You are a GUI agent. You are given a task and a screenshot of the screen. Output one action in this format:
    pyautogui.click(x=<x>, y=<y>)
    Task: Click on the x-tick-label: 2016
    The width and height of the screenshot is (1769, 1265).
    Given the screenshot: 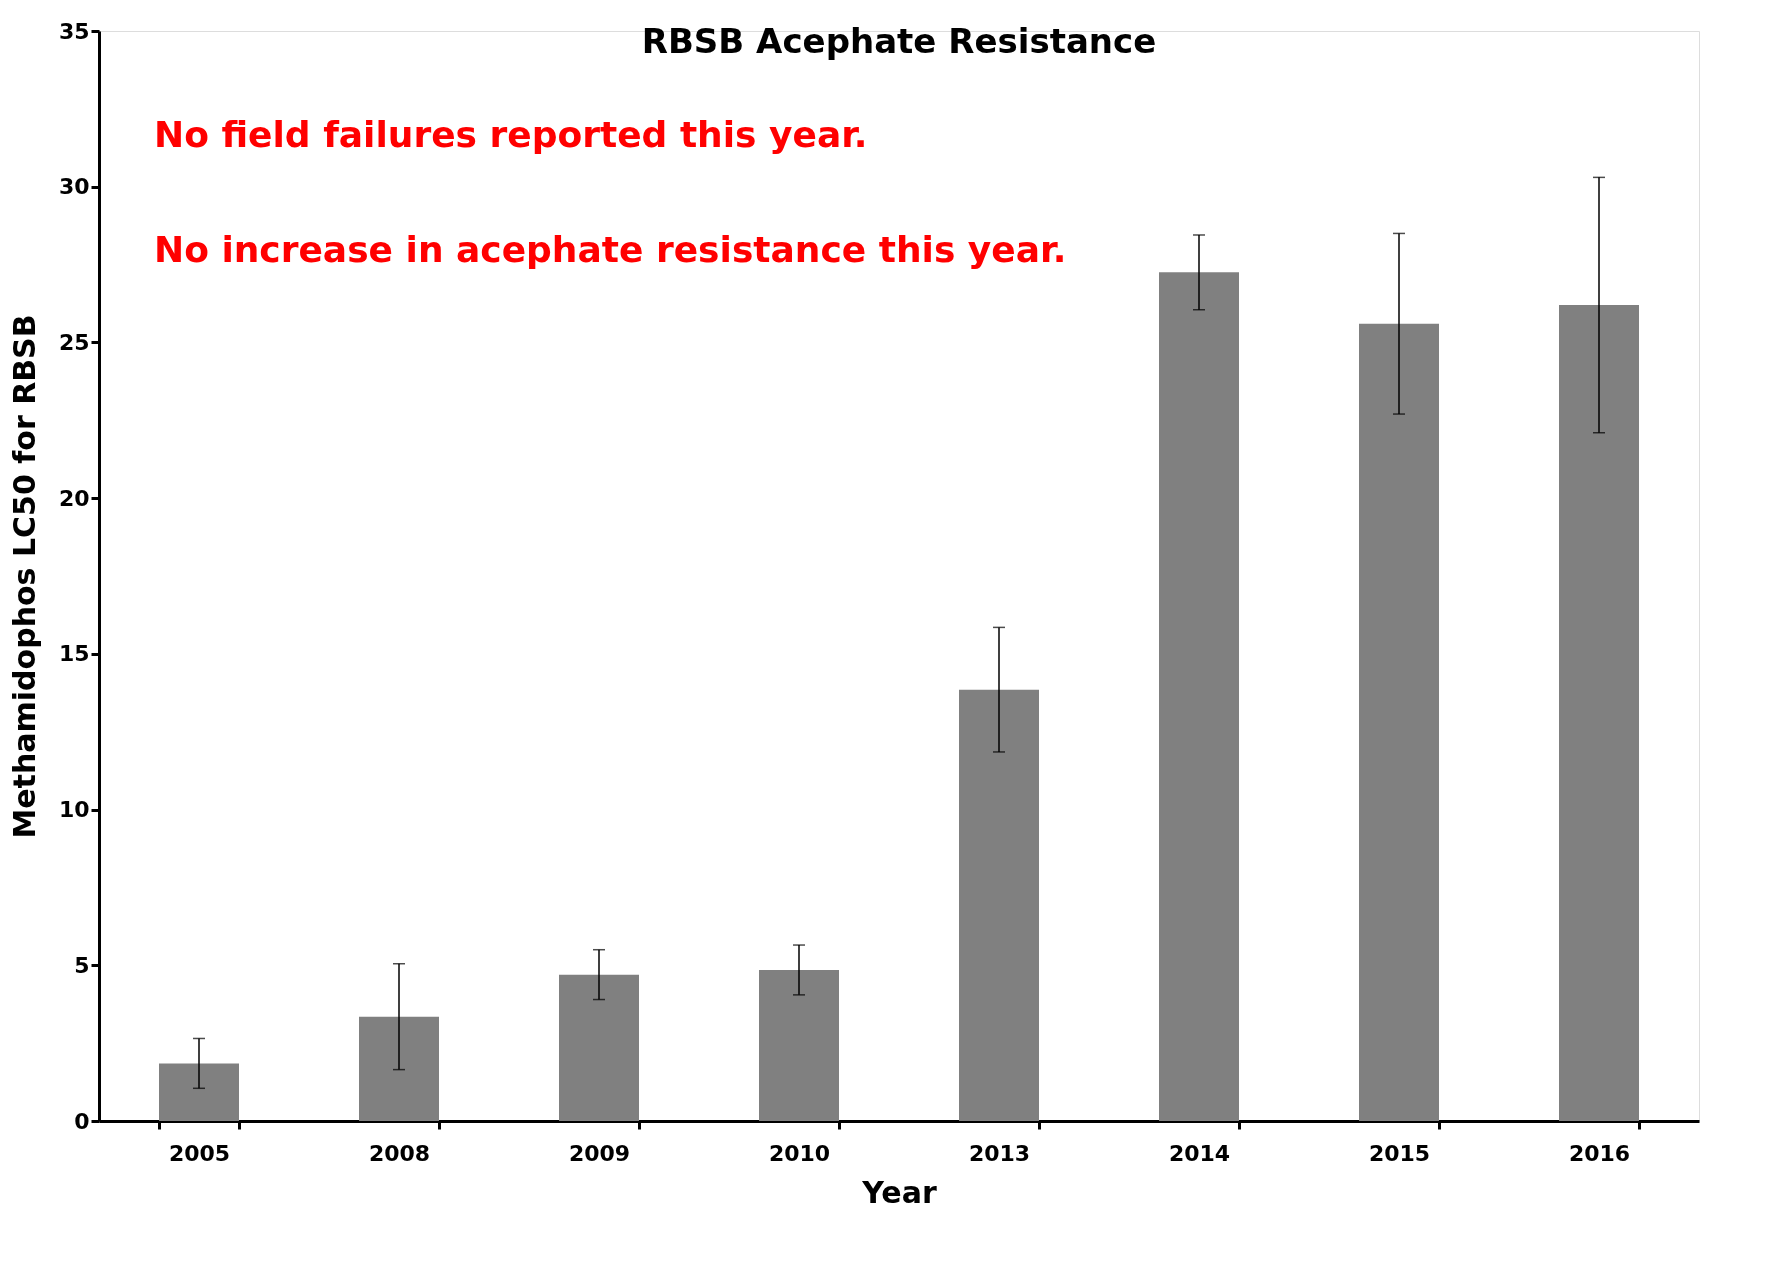 What is the action you would take?
    pyautogui.click(x=1599, y=1153)
    